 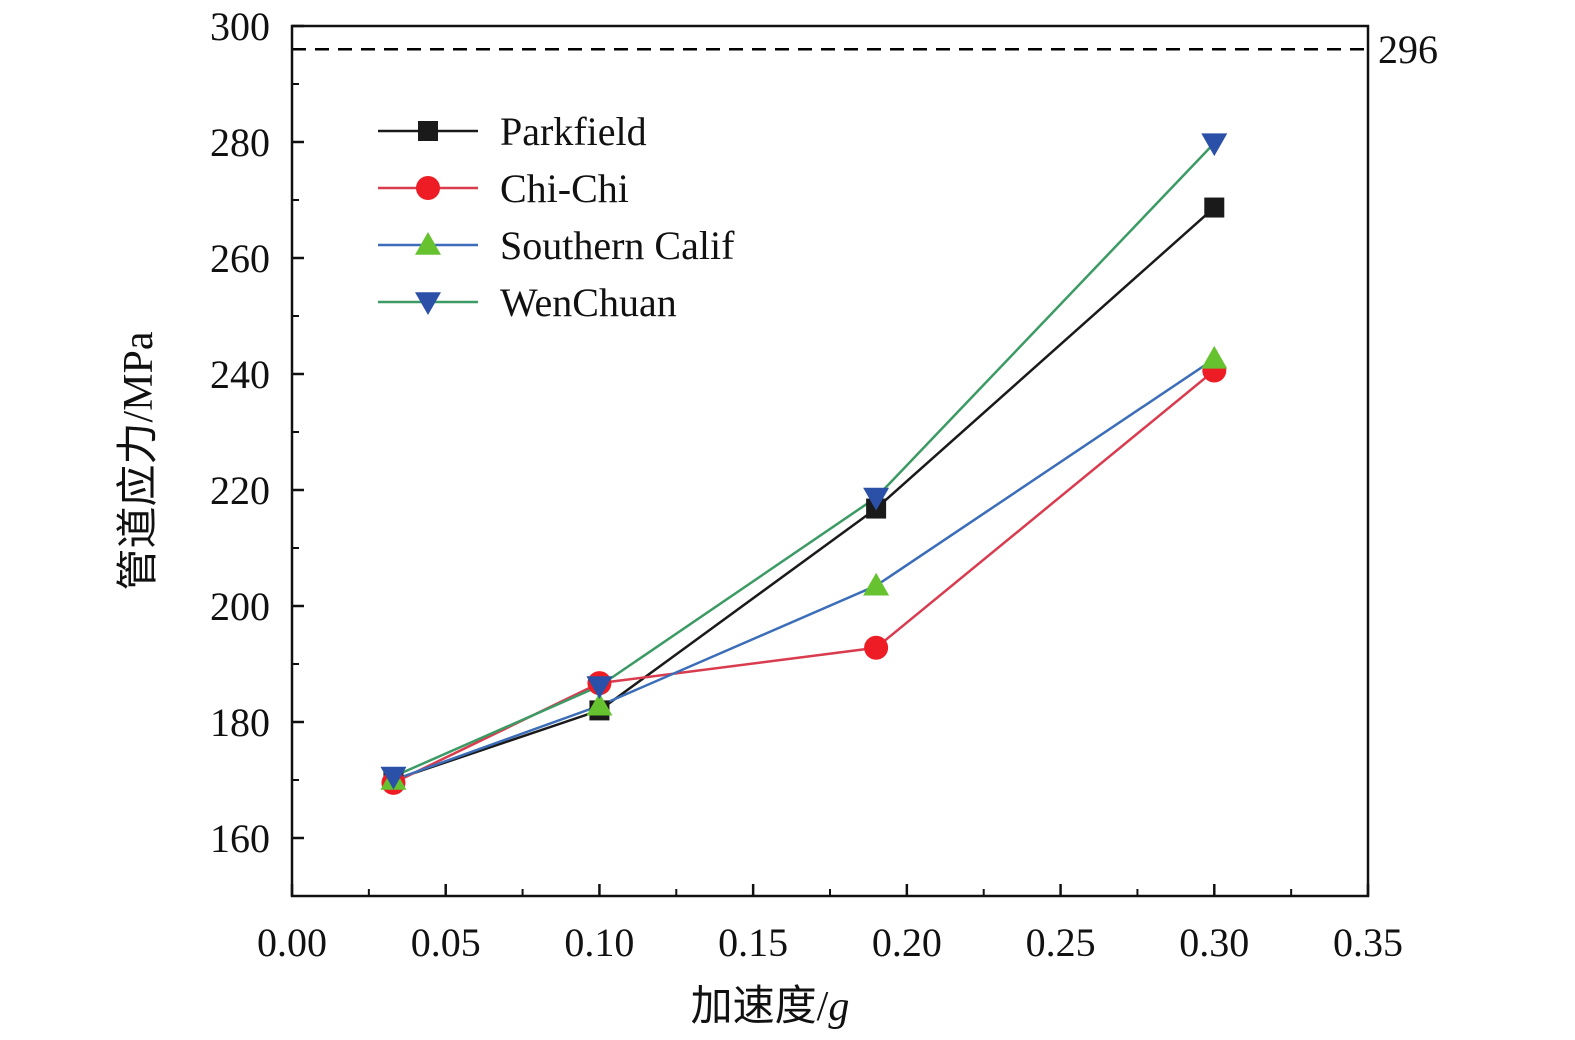 I want to click on reference-line-label: 296, so click(x=1408, y=49).